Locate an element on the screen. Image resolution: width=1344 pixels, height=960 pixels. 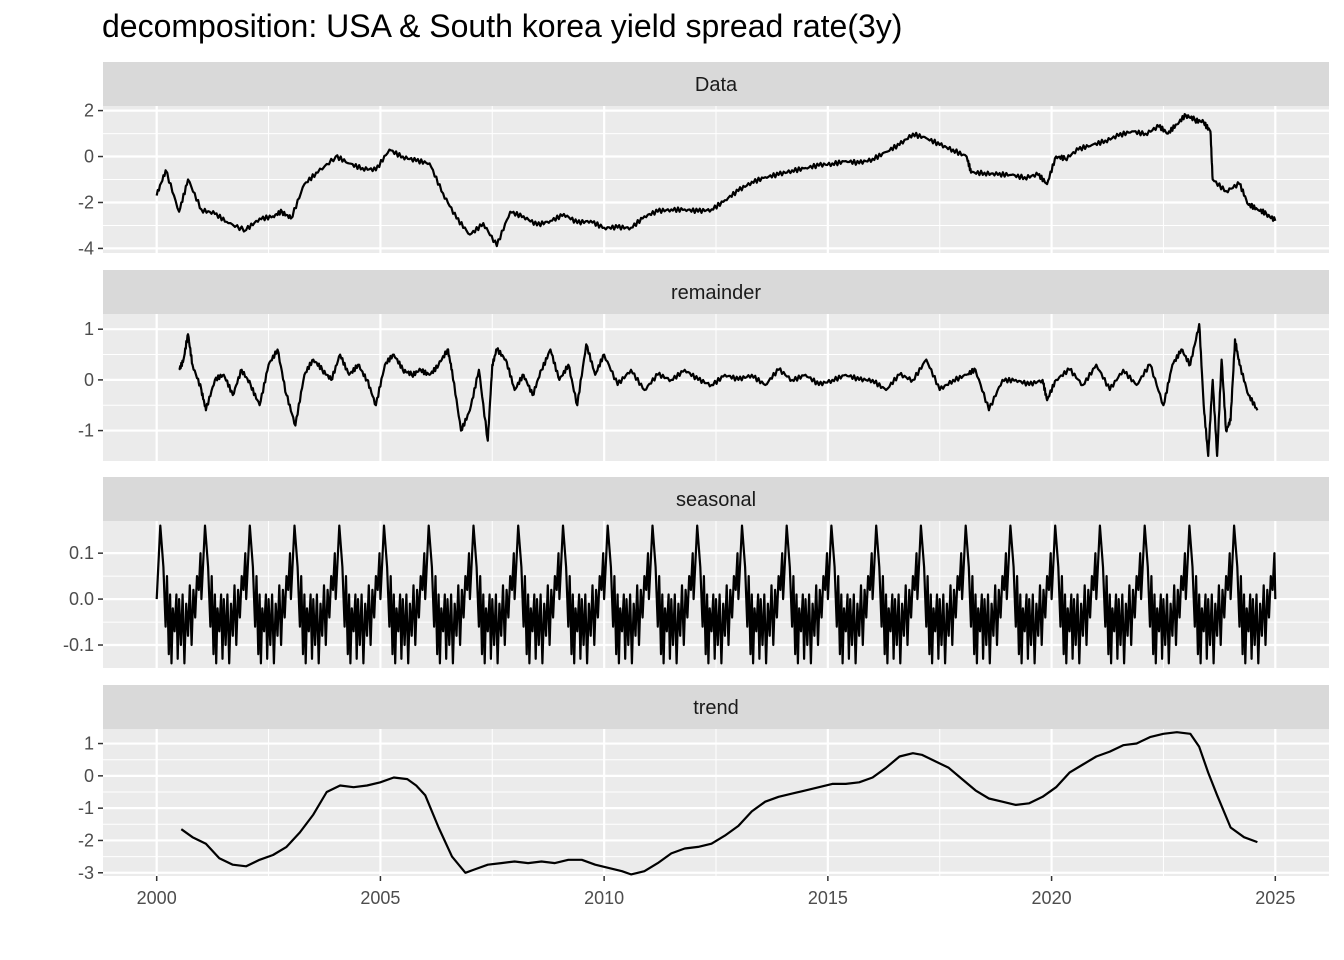
series-line-trend is located at coordinates (719, 803).